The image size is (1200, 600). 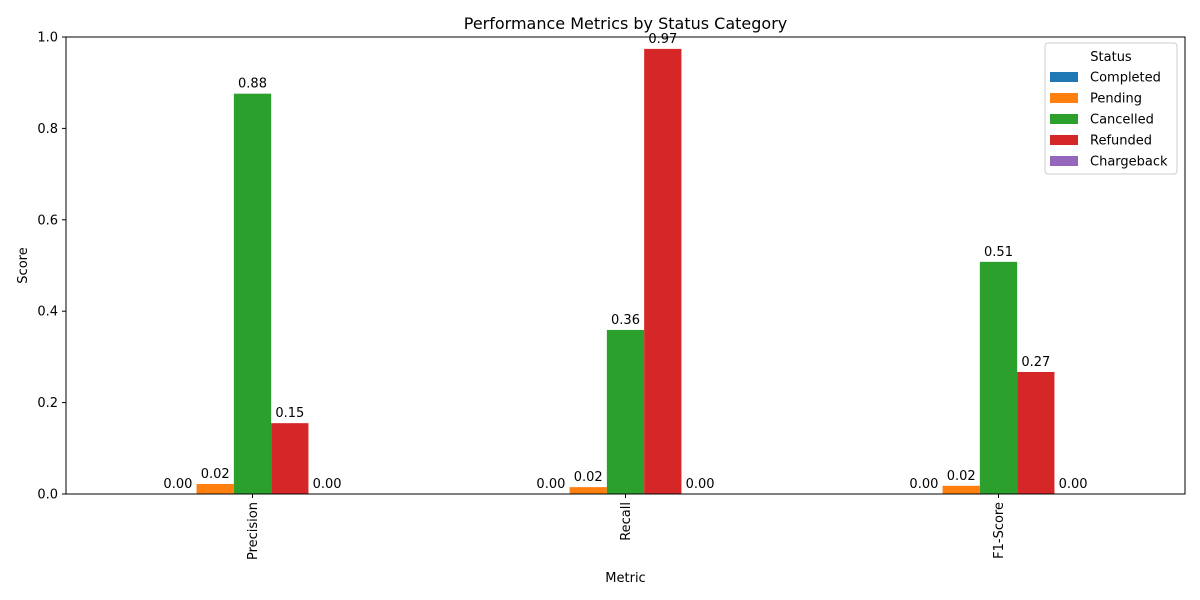 What do you see at coordinates (1121, 141) in the screenshot?
I see `legend-entry: Refunded` at bounding box center [1121, 141].